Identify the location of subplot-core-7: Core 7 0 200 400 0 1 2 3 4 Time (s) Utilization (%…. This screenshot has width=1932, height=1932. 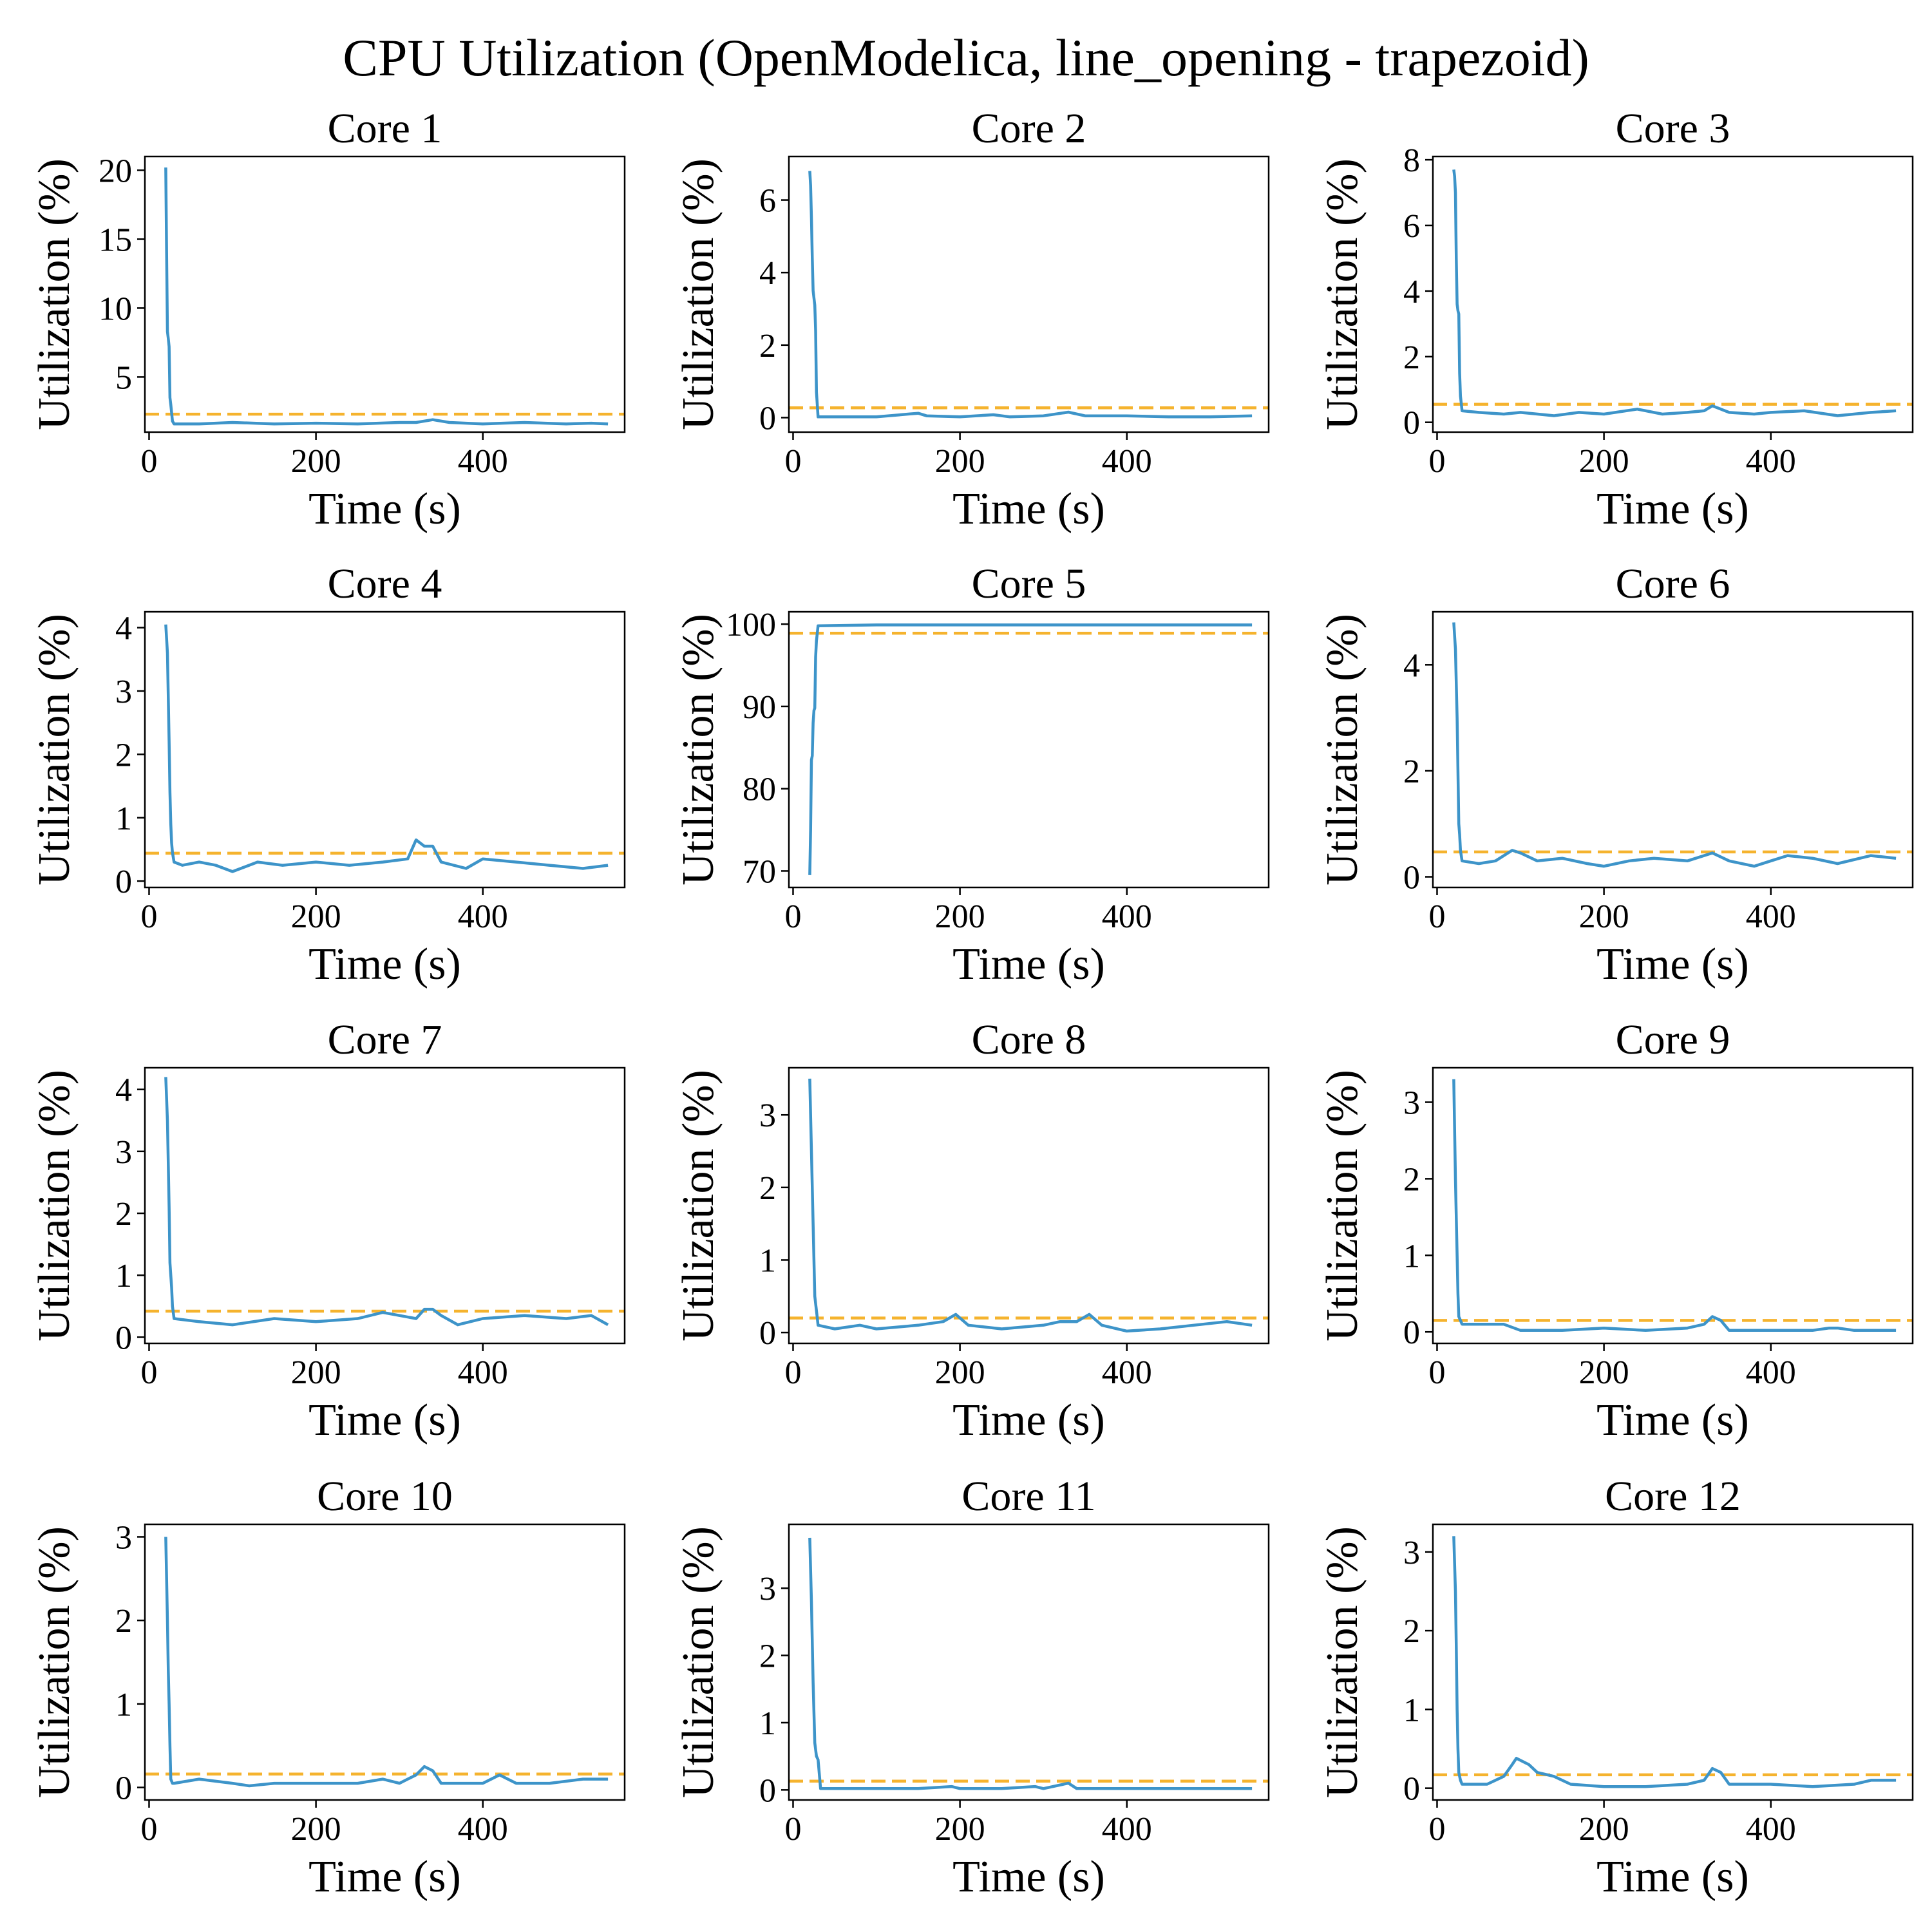
(328, 1230).